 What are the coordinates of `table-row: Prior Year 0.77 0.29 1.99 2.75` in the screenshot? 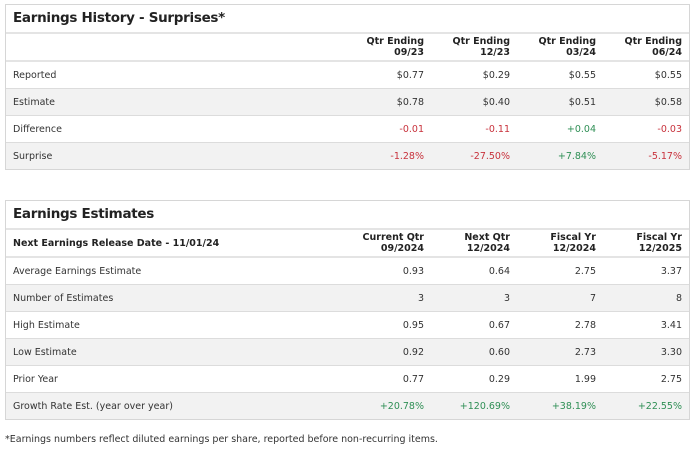 It's located at (347, 379).